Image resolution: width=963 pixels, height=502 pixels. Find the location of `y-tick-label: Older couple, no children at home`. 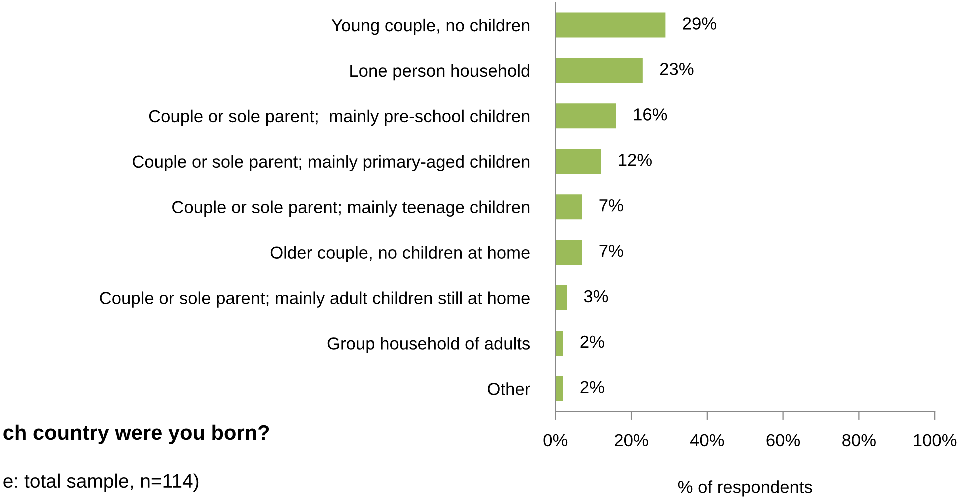

y-tick-label: Older couple, no children at home is located at coordinates (400, 254).